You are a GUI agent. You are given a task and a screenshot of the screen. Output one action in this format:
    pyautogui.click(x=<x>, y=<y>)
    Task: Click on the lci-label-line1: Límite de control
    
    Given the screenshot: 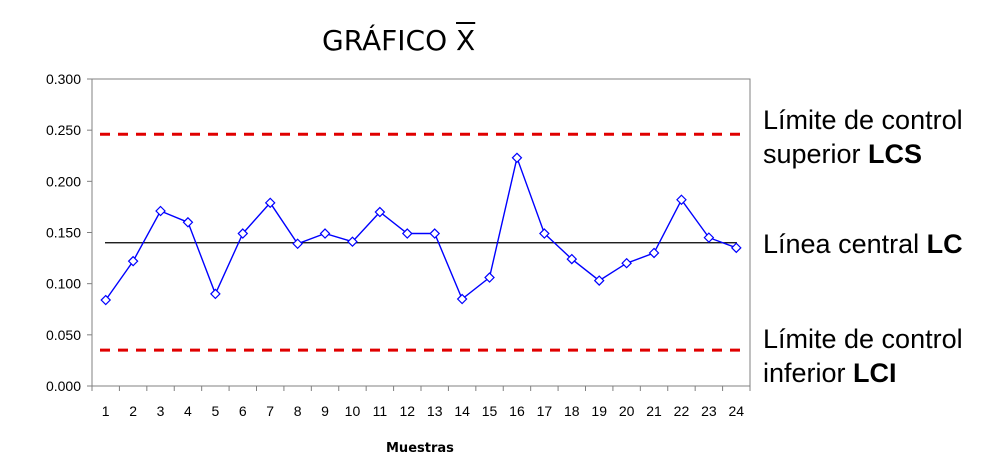 What is the action you would take?
    pyautogui.click(x=863, y=339)
    